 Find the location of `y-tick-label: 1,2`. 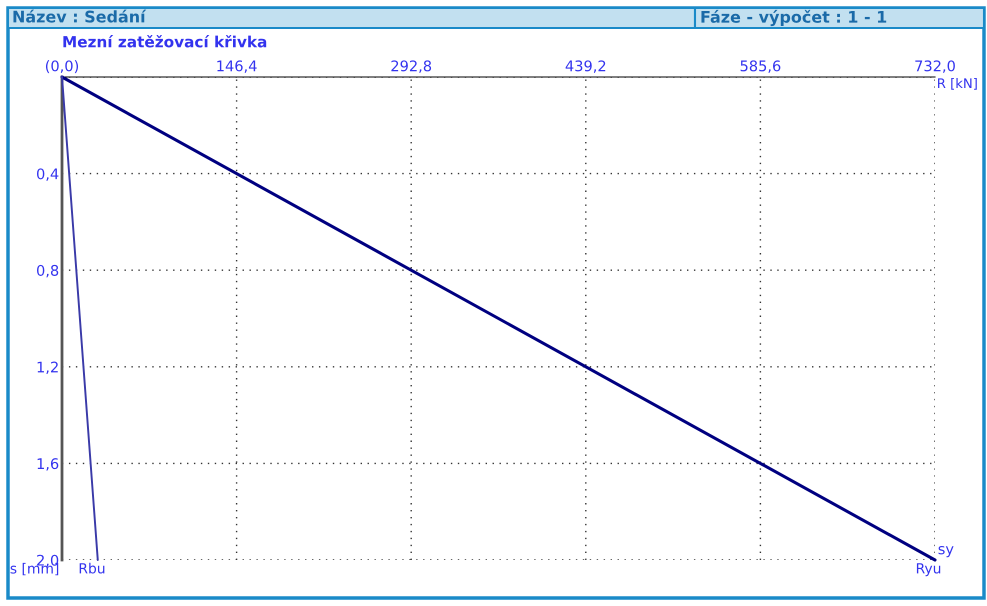

y-tick-label: 1,2 is located at coordinates (48, 368).